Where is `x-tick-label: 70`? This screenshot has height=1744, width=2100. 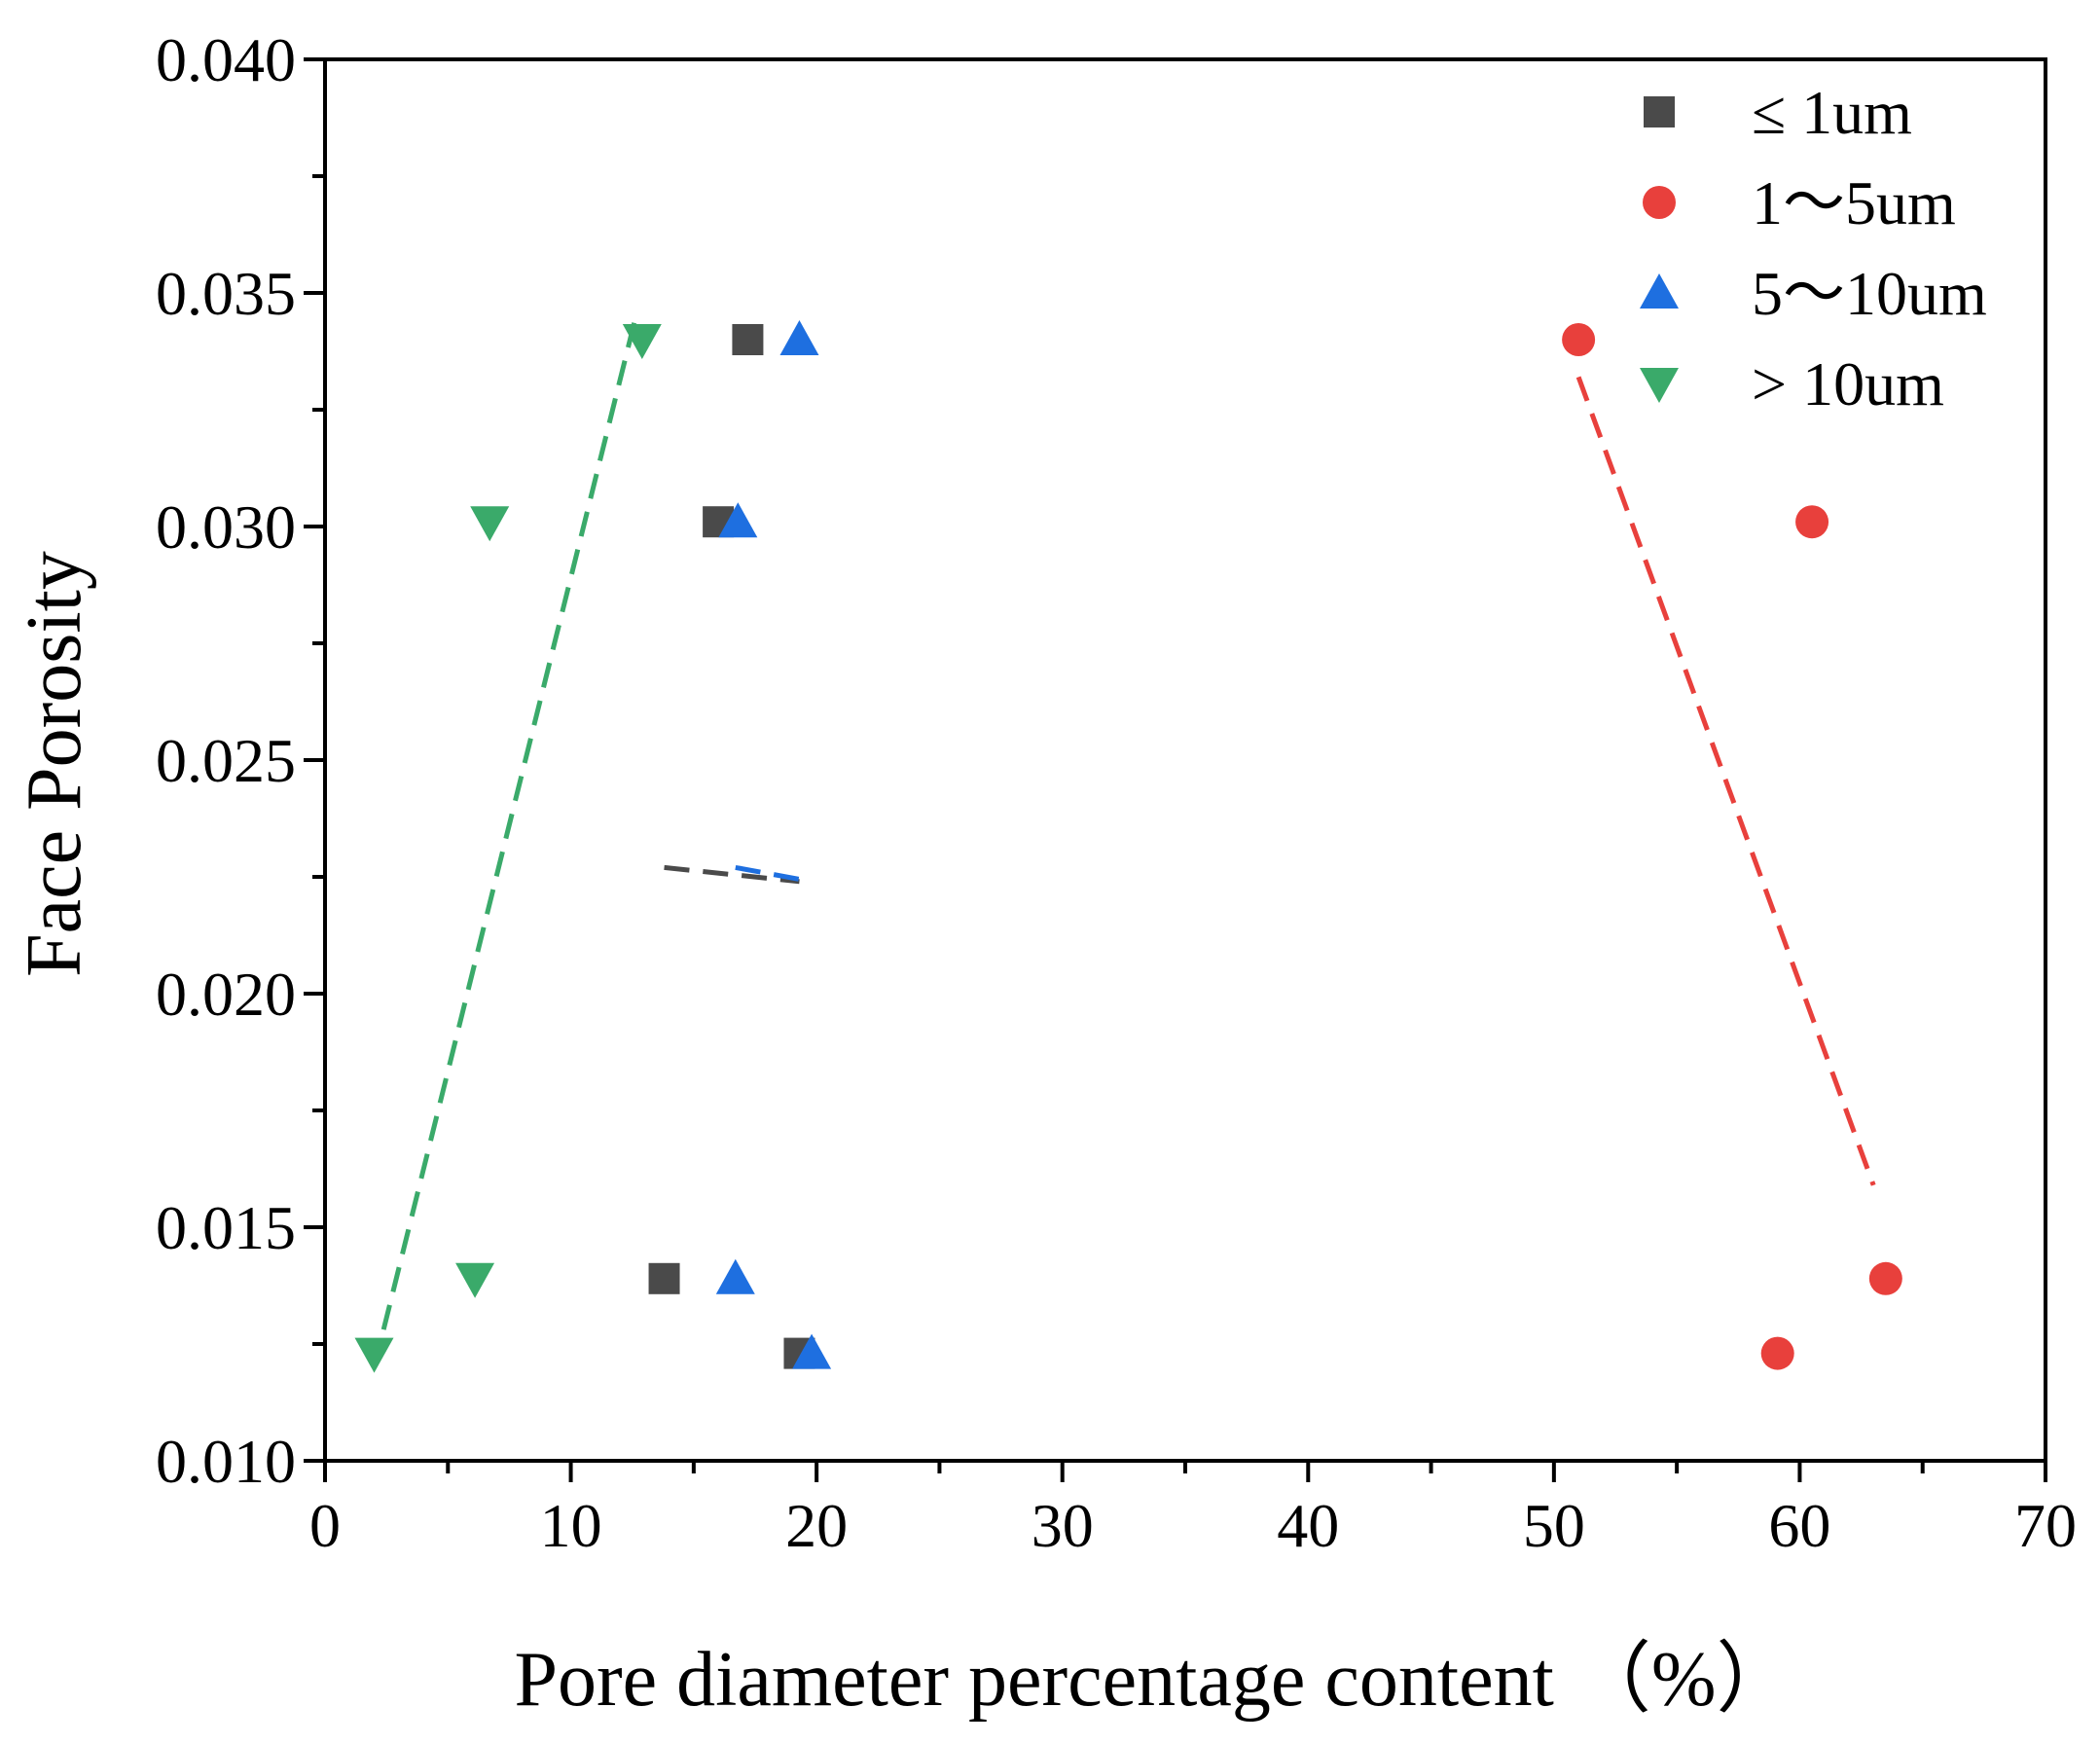
x-tick-label: 70 is located at coordinates (2046, 1526).